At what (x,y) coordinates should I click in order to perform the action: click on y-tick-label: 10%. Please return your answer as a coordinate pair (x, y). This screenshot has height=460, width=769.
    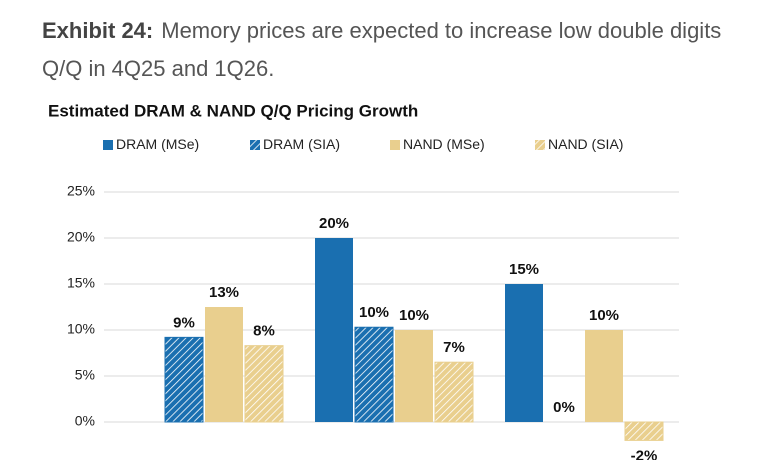
    Looking at the image, I should click on (81, 329).